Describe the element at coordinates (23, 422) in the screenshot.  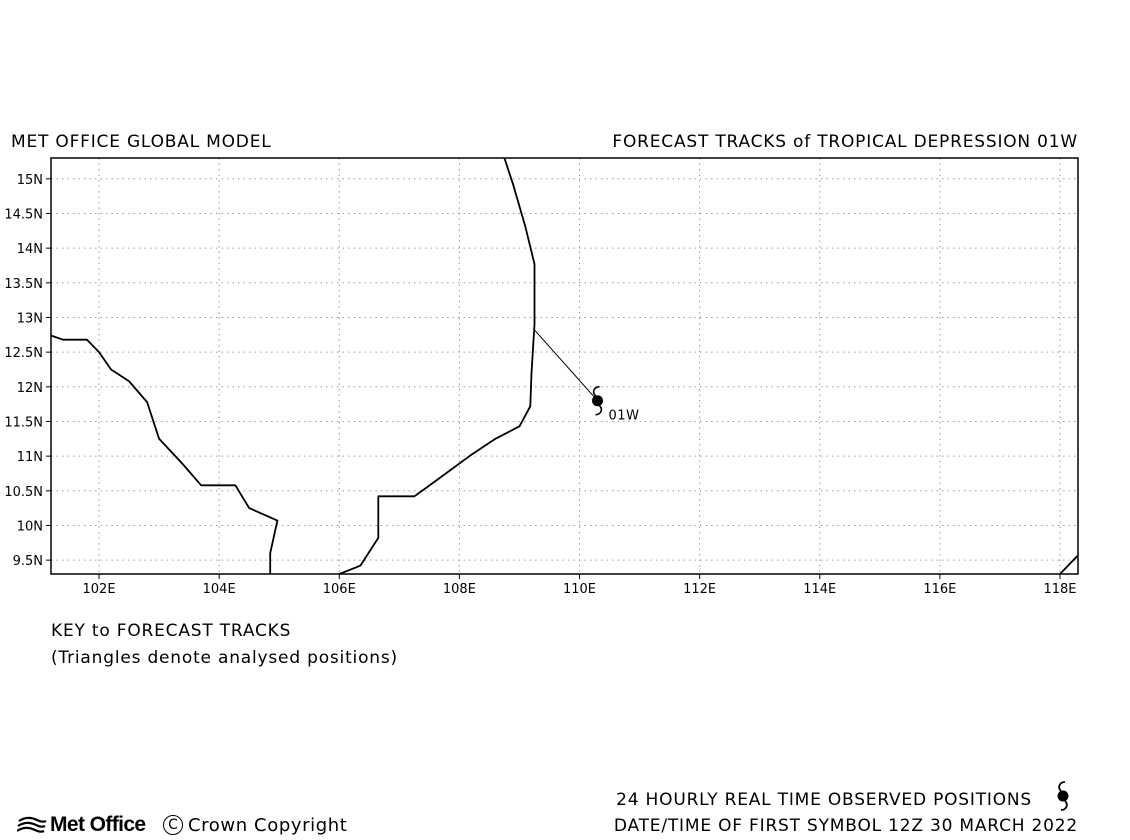
I see `y-tick-label: 11.5N` at that location.